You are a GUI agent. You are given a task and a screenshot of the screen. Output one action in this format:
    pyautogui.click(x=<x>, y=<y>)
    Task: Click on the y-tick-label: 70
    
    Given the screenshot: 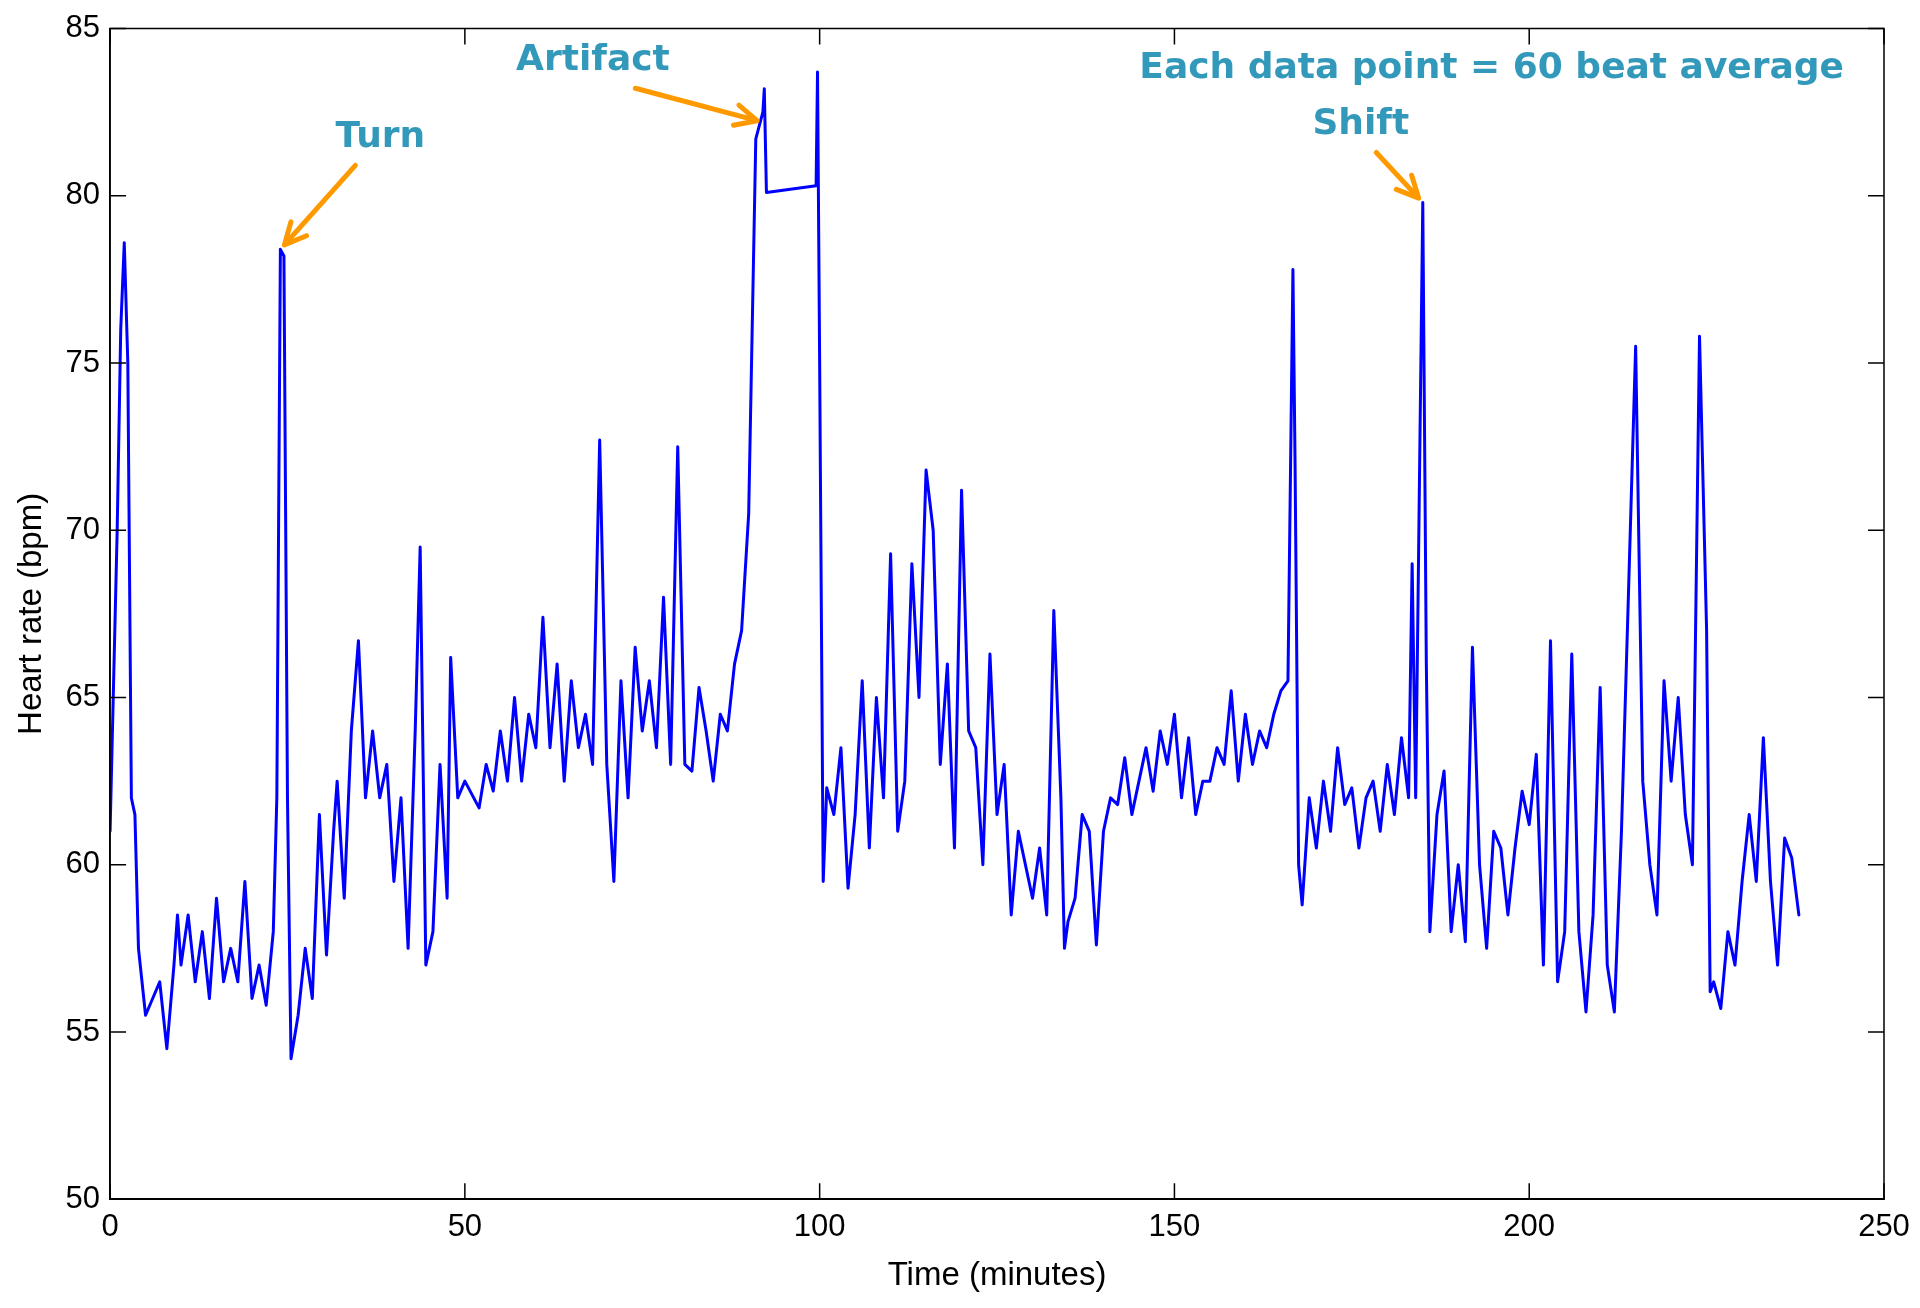 What is the action you would take?
    pyautogui.click(x=83, y=528)
    